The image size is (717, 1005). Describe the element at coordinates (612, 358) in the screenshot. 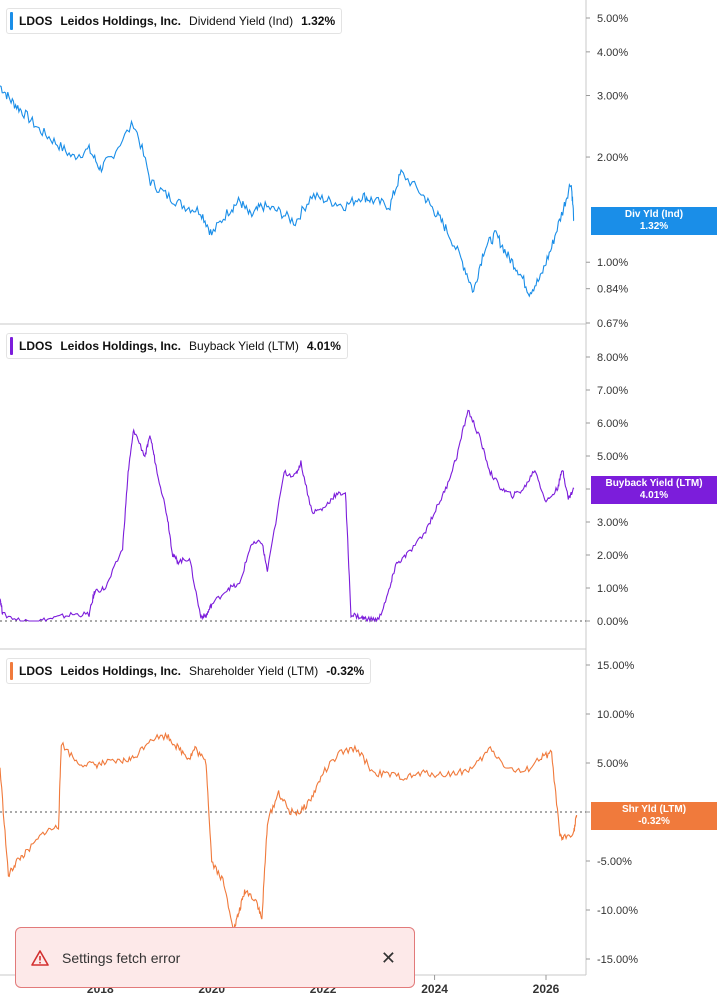

I see `y-tick-label: 8.00%` at that location.